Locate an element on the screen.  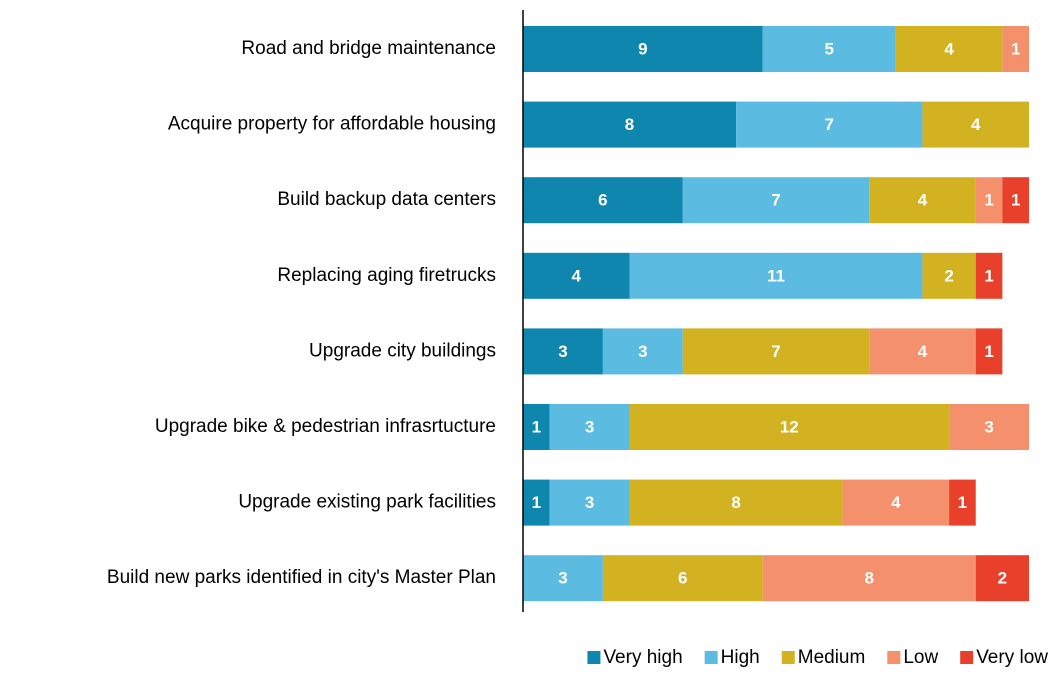
data-label: 11 is located at coordinates (776, 275).